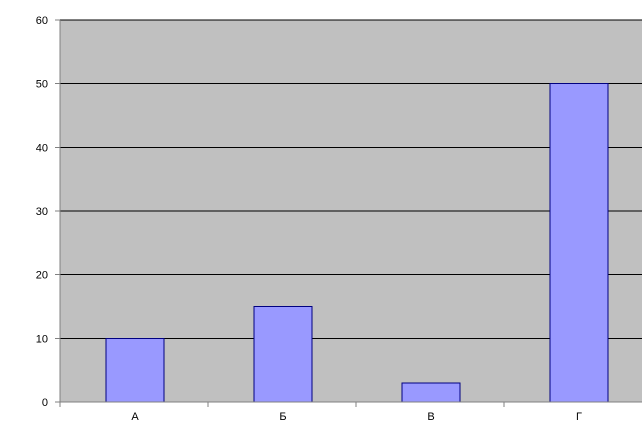  I want to click on x-tick-labels: А Б В Г, so click(356, 417).